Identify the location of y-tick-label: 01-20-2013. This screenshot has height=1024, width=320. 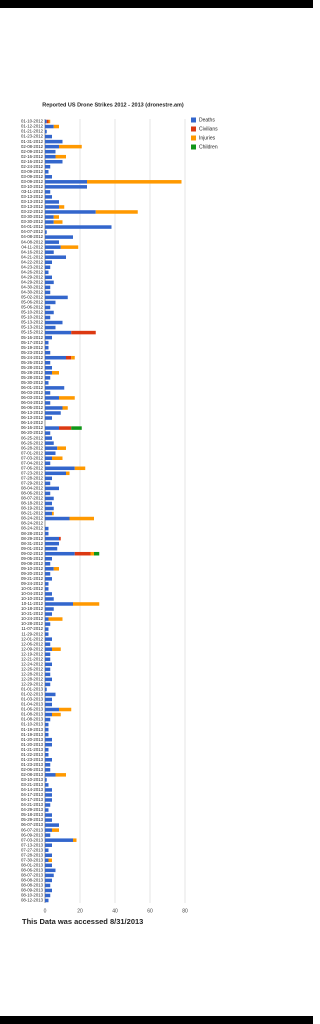
(32, 739).